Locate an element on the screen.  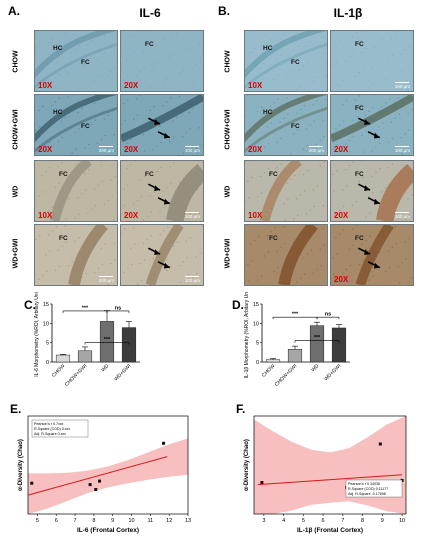
stats-line: Adj. R-Square 0.xxx is located at coordinates (50, 434).